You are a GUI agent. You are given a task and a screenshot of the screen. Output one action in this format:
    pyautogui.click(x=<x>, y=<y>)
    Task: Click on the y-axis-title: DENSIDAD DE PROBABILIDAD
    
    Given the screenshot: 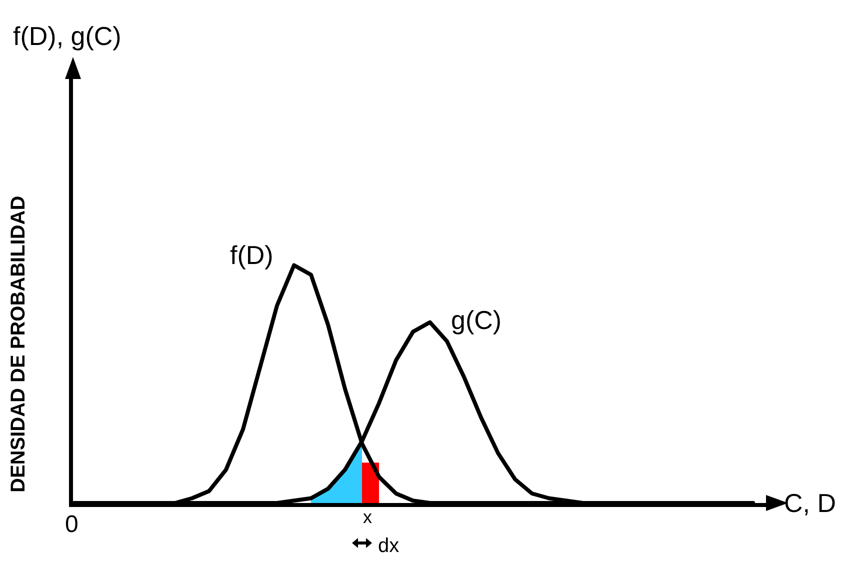 What is the action you would take?
    pyautogui.click(x=19, y=344)
    